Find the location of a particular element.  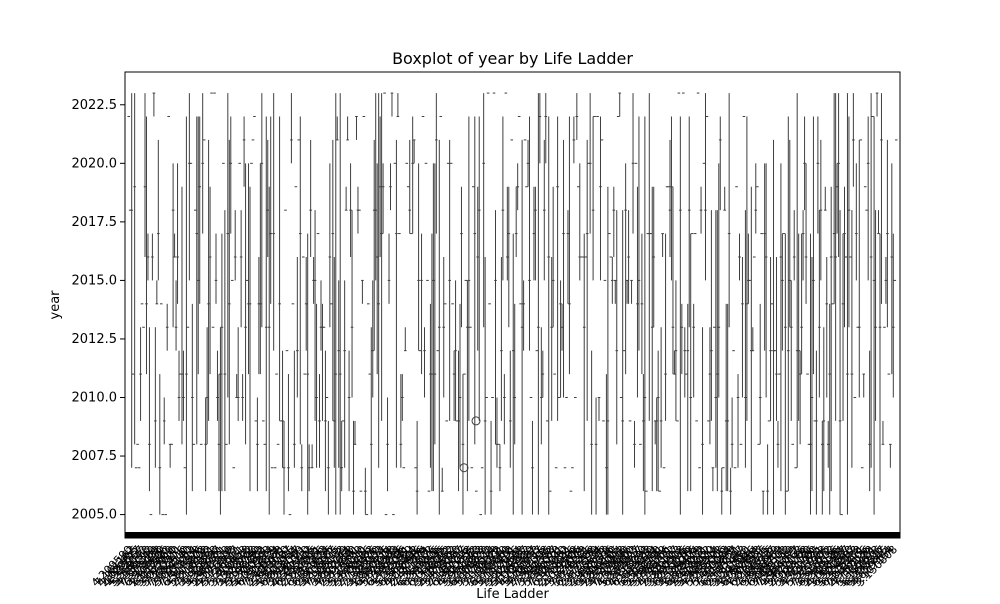

y-tick-label: 2010.0 is located at coordinates (95, 397).